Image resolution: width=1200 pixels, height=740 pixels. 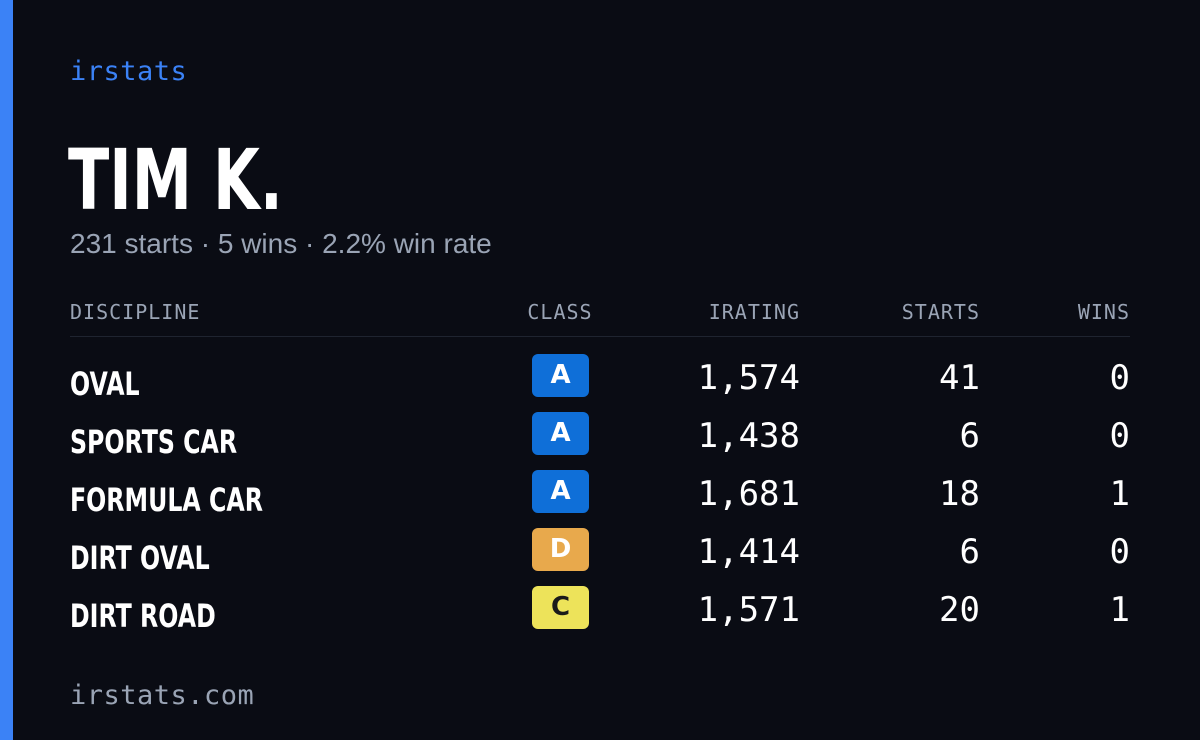 I want to click on discipline-name: DIRT OVAL, so click(x=140, y=558).